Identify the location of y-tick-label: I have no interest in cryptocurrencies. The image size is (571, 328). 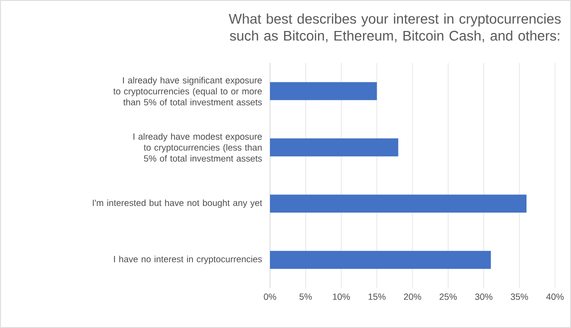
(188, 260).